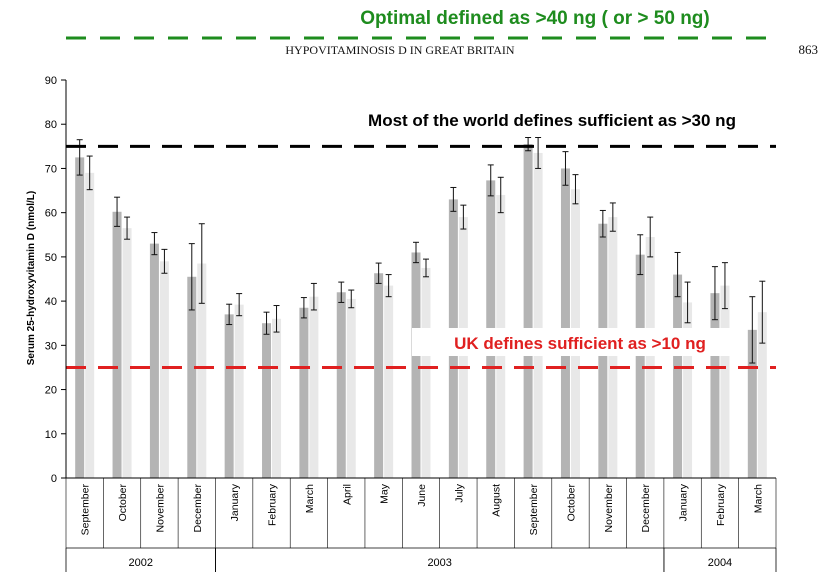 This screenshot has height=575, width=840. What do you see at coordinates (31, 278) in the screenshot?
I see `y-axis-title: Serum 25-hydroxyvitamin D (nmol/L)` at bounding box center [31, 278].